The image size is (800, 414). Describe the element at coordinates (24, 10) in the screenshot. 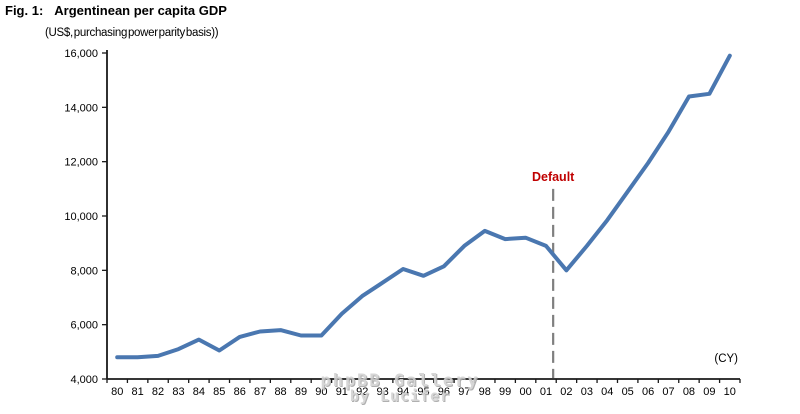

I see `figure-label: Fig. 1:` at that location.